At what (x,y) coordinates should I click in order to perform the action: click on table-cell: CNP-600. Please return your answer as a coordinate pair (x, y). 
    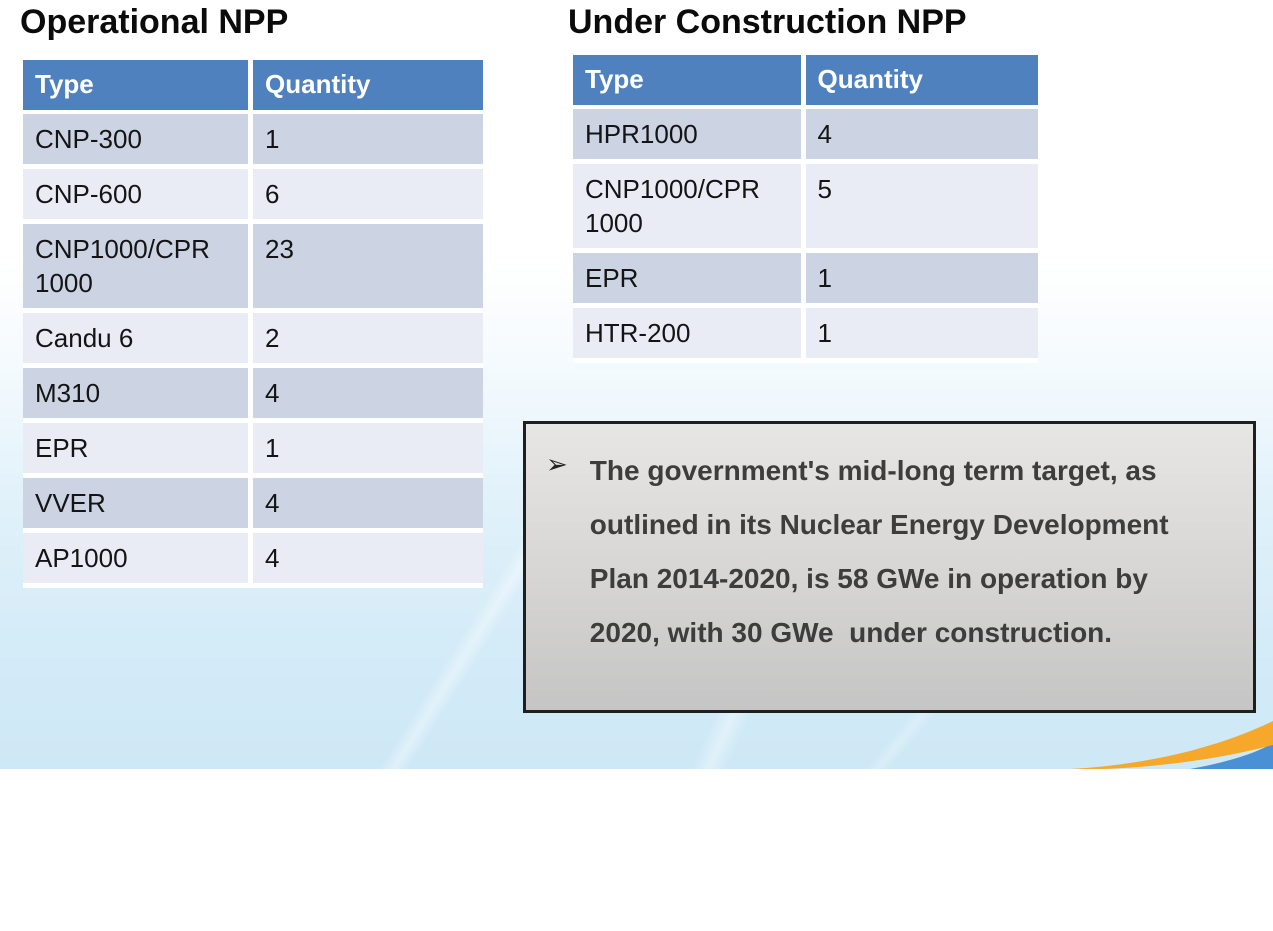
    Looking at the image, I should click on (138, 196).